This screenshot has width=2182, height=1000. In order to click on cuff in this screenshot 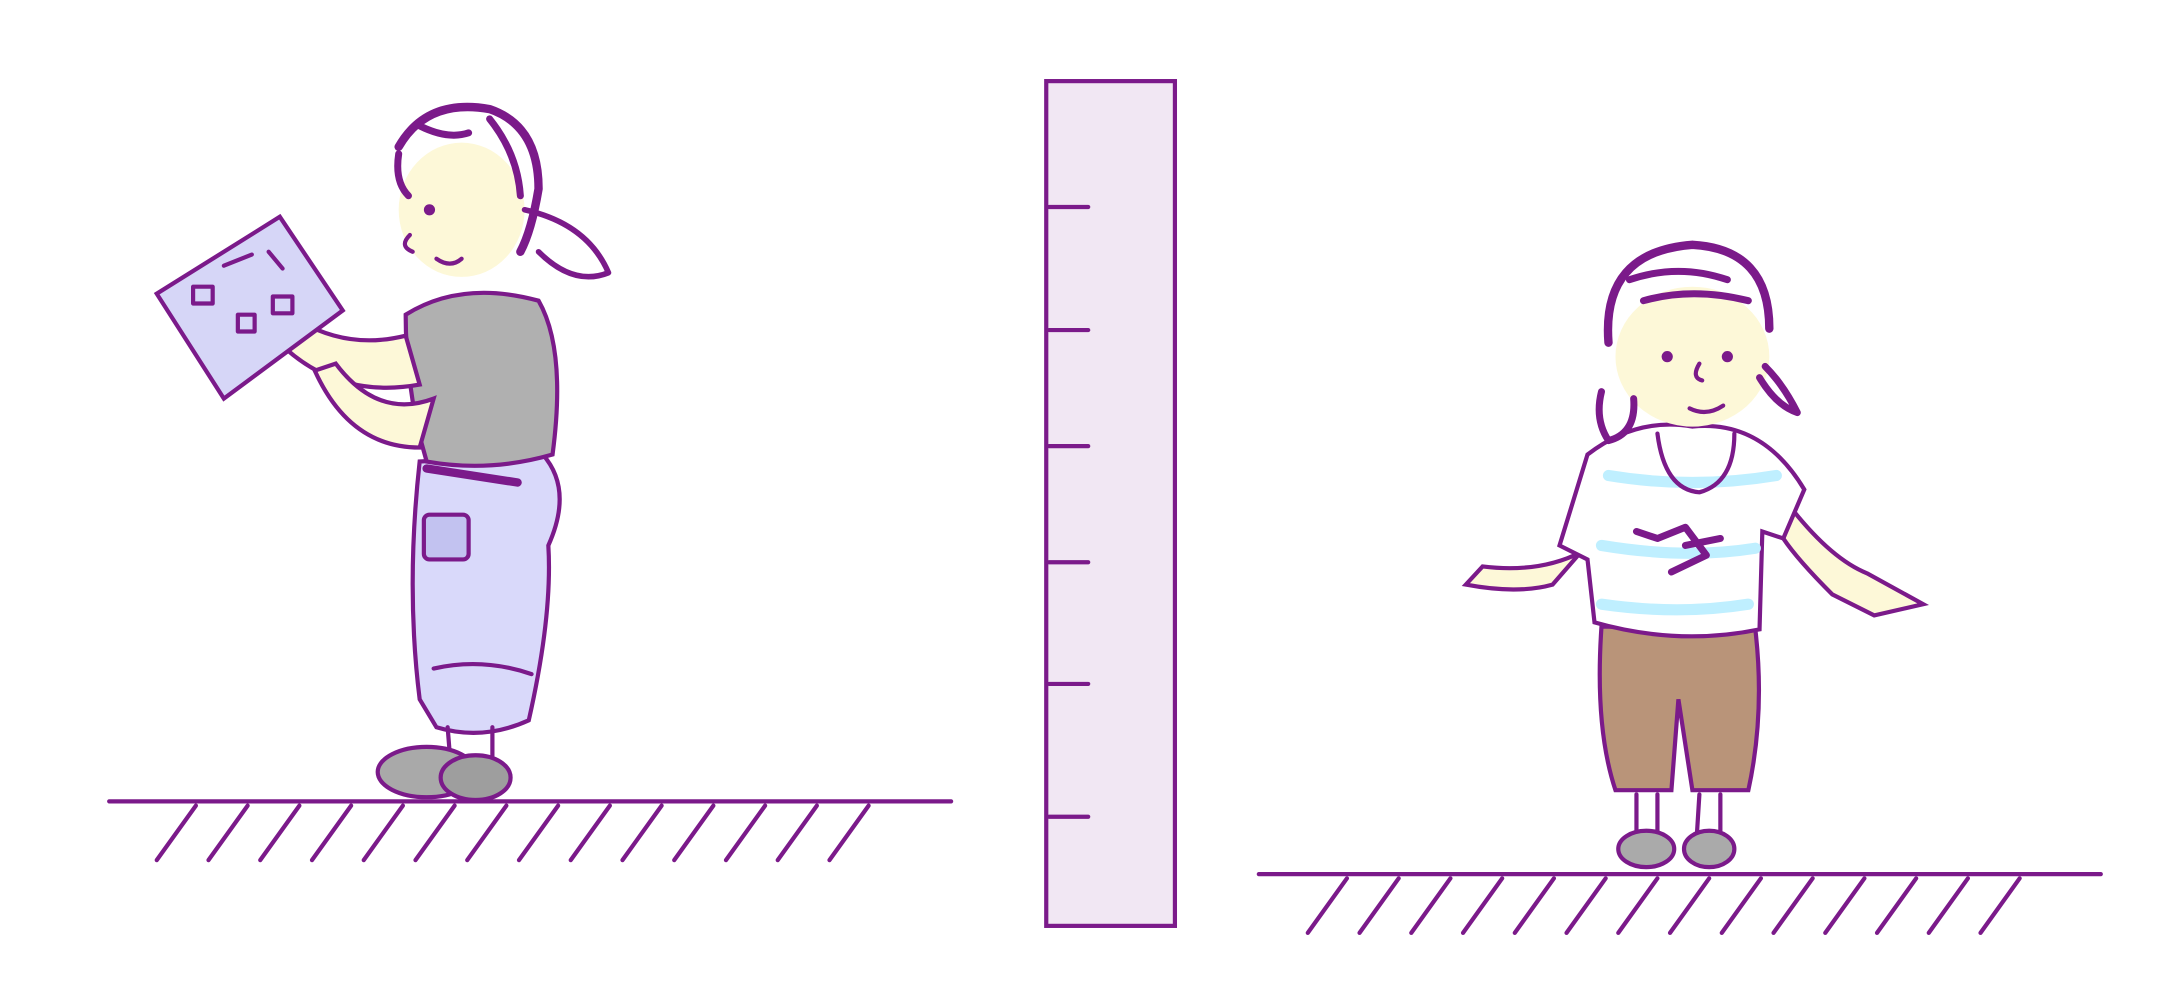, I will do `click(482, 669)`.